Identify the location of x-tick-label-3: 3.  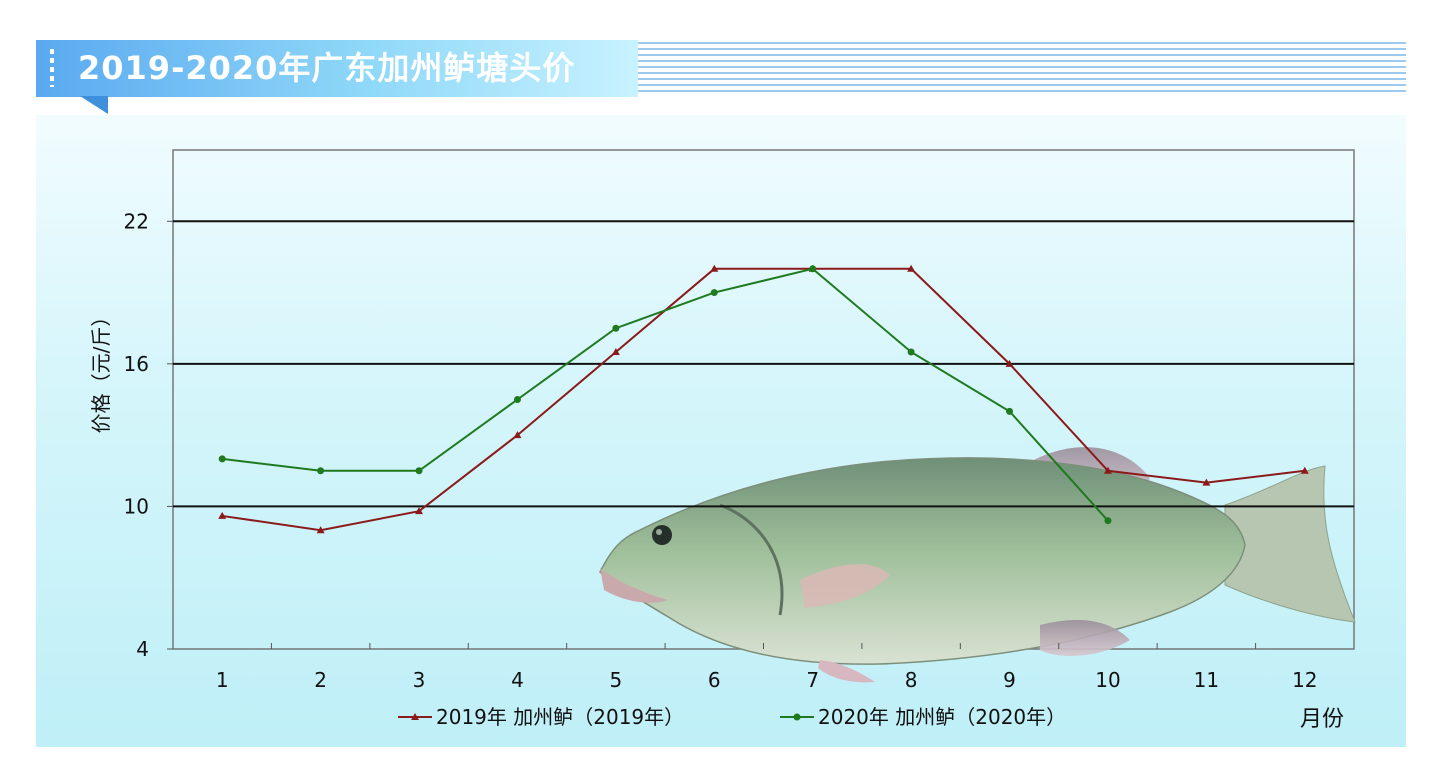
(419, 680).